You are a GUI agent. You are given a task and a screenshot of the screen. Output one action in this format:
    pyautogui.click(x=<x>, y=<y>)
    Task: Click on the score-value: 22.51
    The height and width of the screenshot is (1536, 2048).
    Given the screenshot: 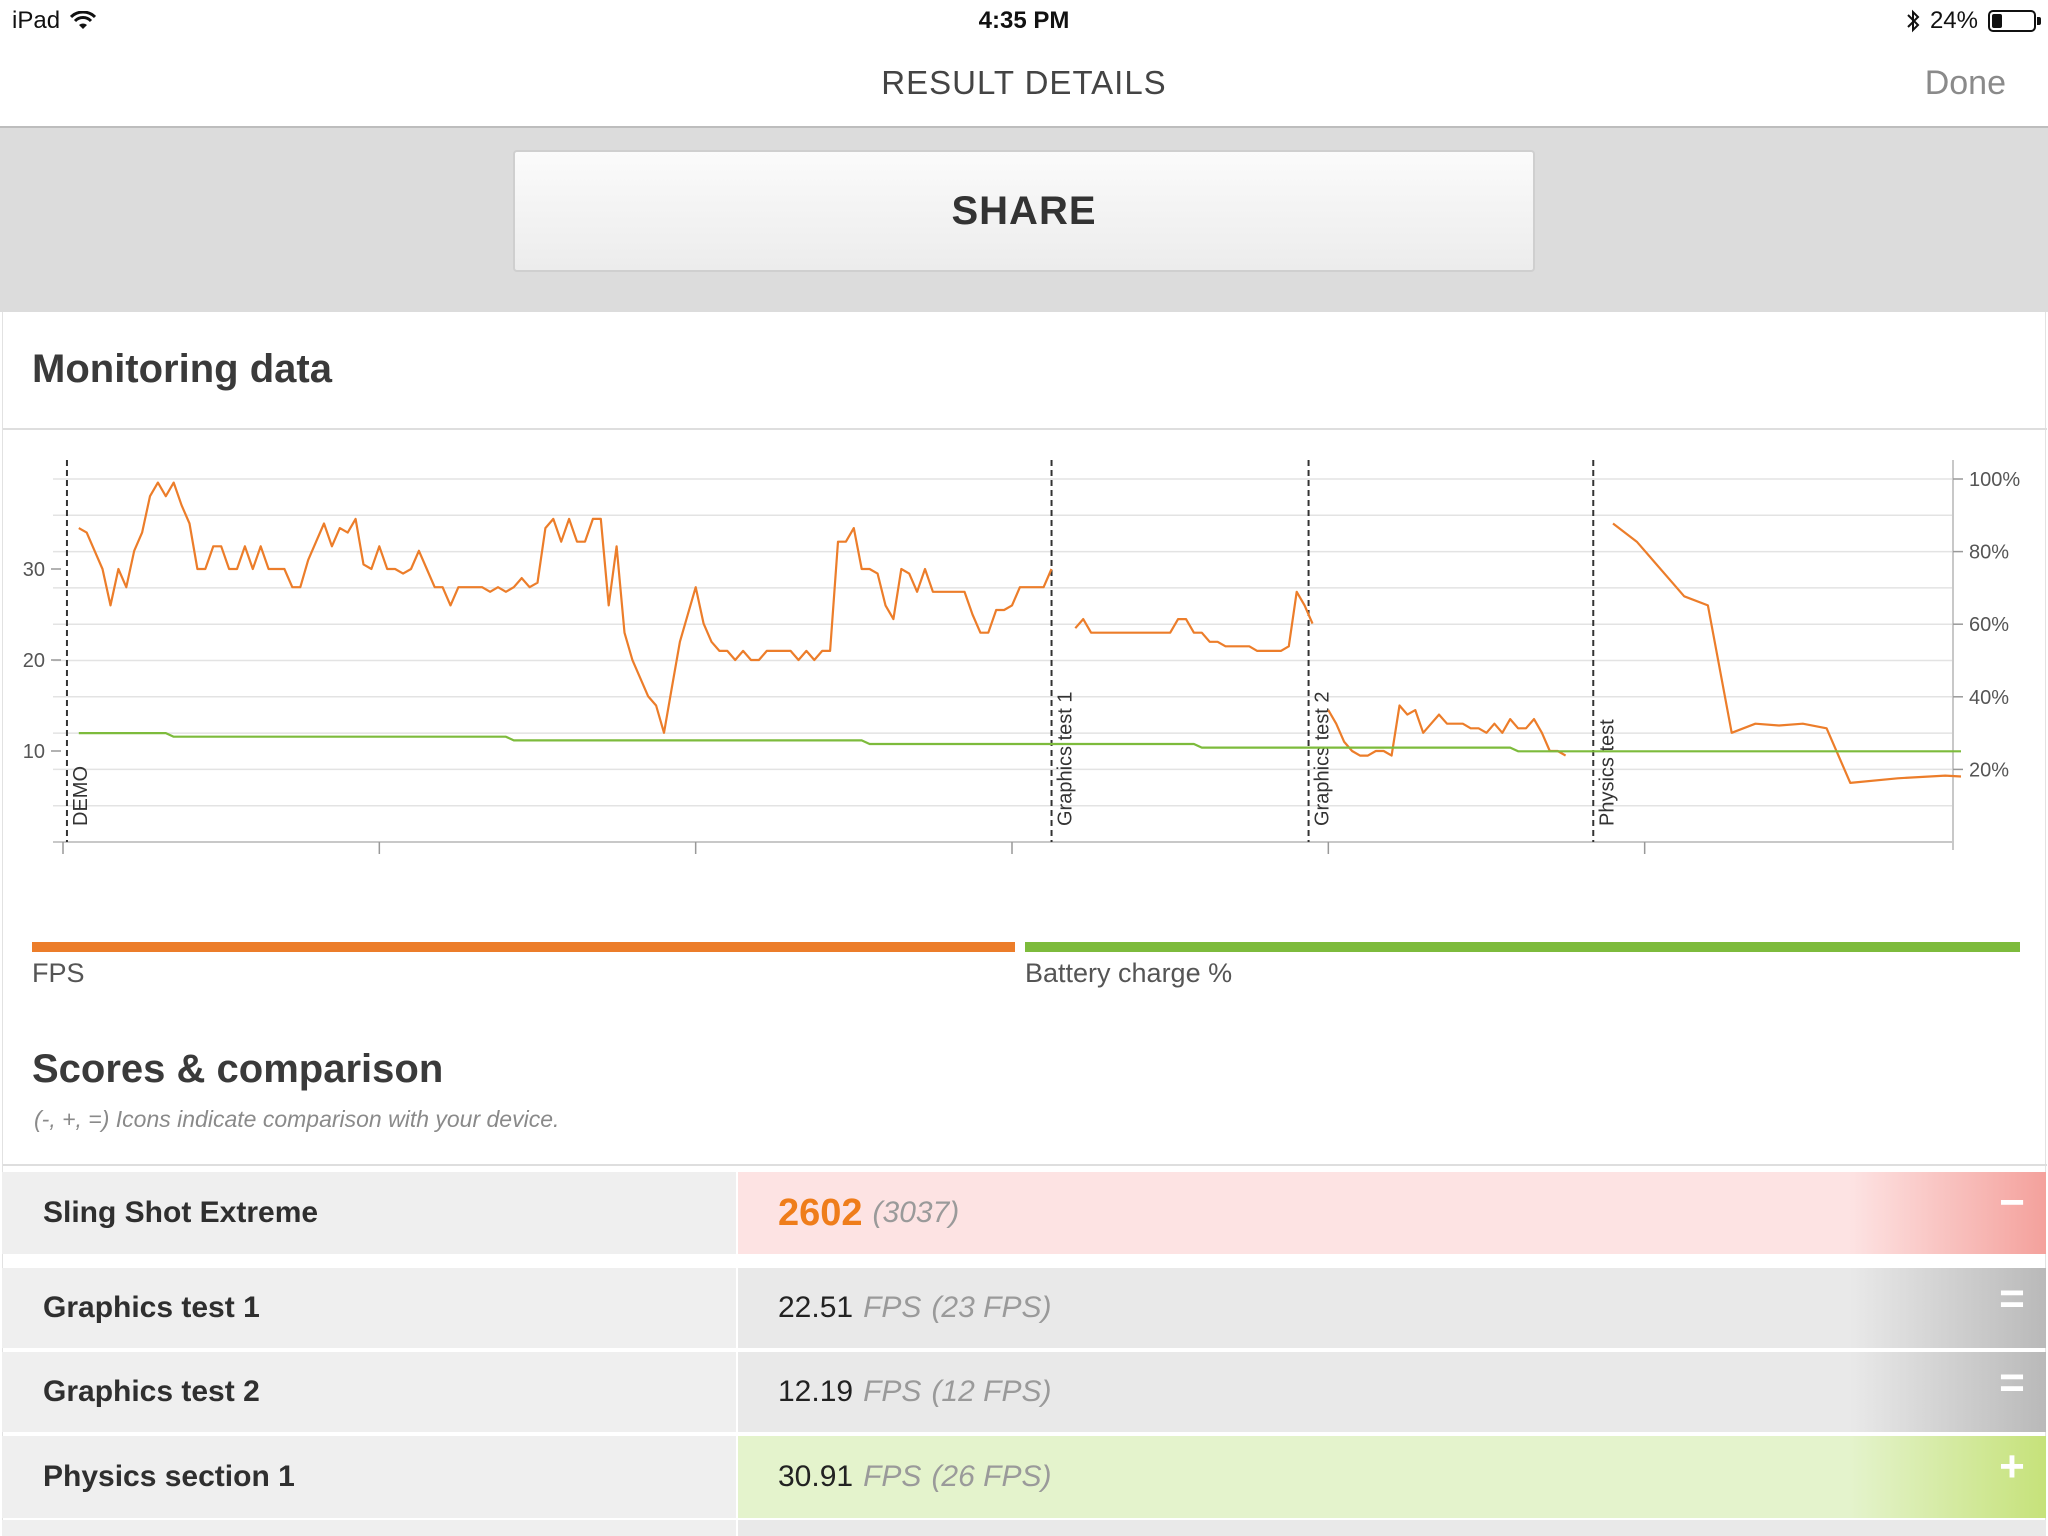 What is the action you would take?
    pyautogui.click(x=816, y=1307)
    